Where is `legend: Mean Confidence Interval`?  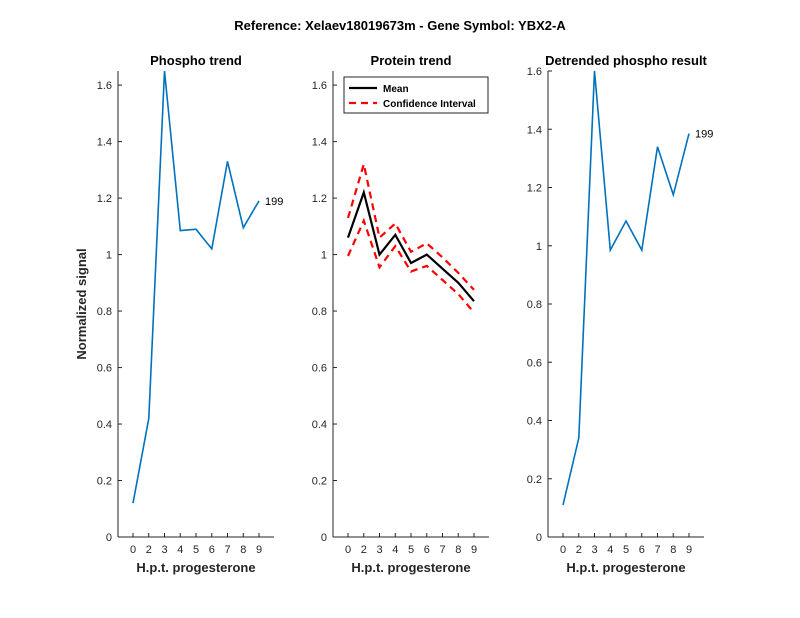
legend: Mean Confidence Interval is located at coordinates (416, 95).